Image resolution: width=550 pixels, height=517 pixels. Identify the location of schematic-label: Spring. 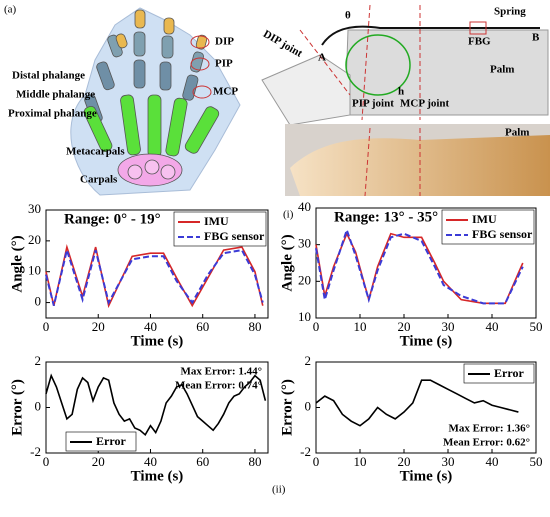
(510, 12).